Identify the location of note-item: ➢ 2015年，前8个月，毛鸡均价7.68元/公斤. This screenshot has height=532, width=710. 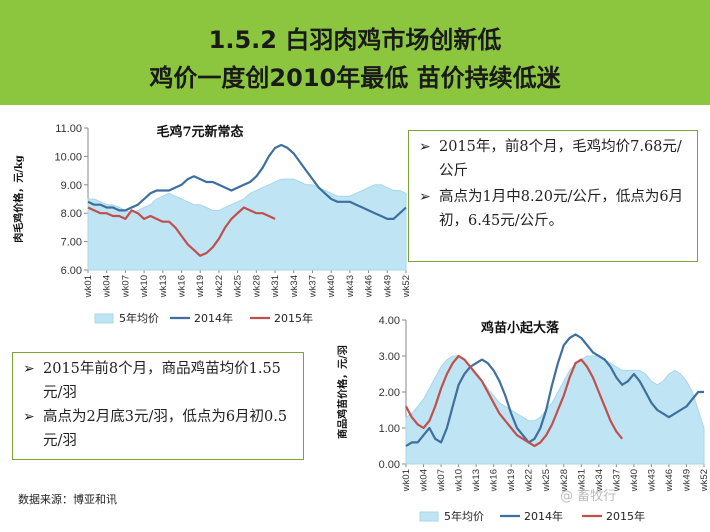
(553, 159).